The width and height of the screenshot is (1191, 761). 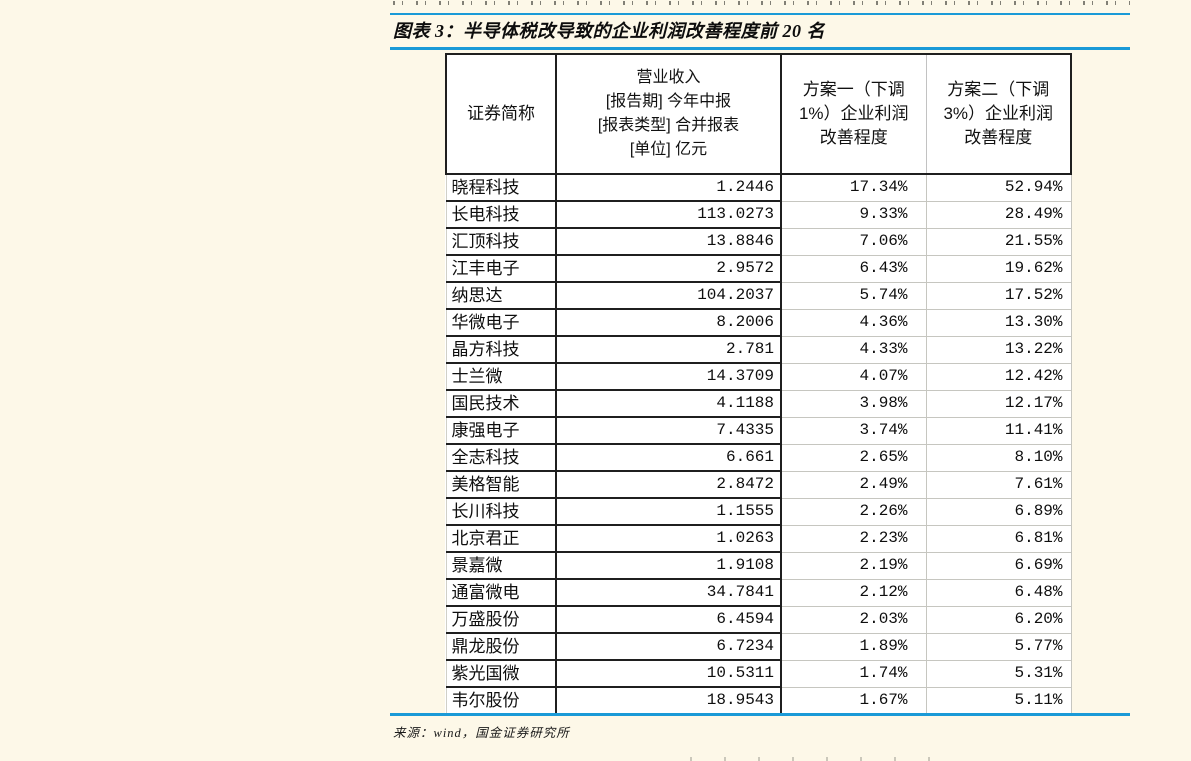 I want to click on company-name-cell: 韦尔股份, so click(x=501, y=700).